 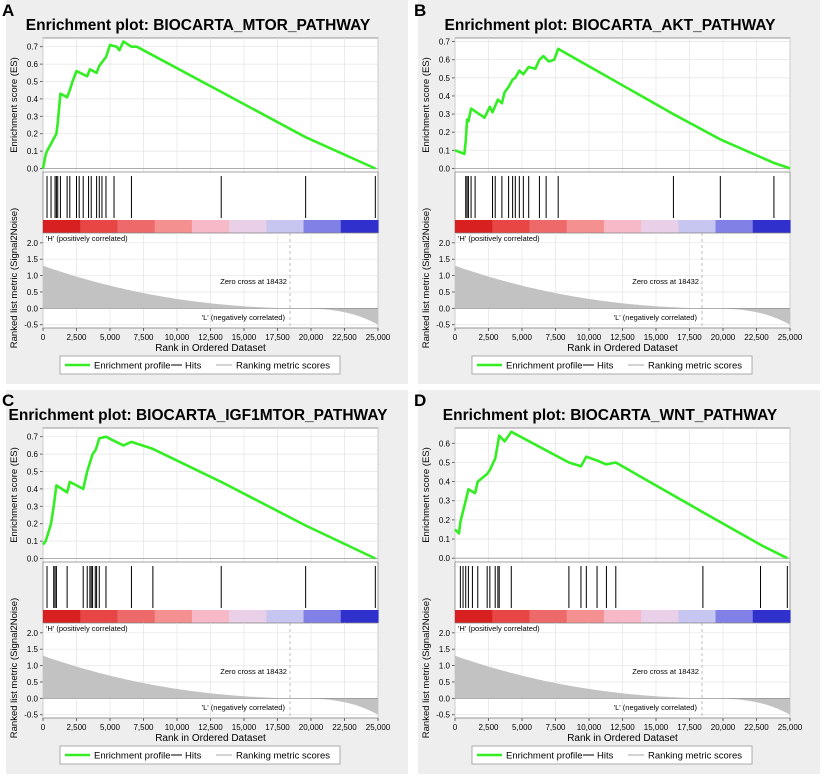 I want to click on metric-tick-label: 2.0, so click(x=445, y=243).